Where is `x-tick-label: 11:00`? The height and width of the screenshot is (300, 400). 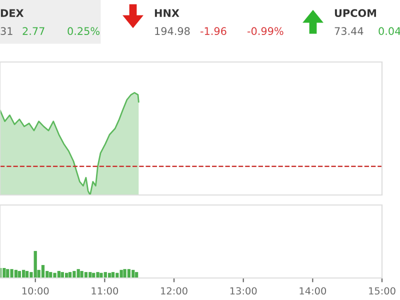 x-tick-label: 11:00 is located at coordinates (105, 291).